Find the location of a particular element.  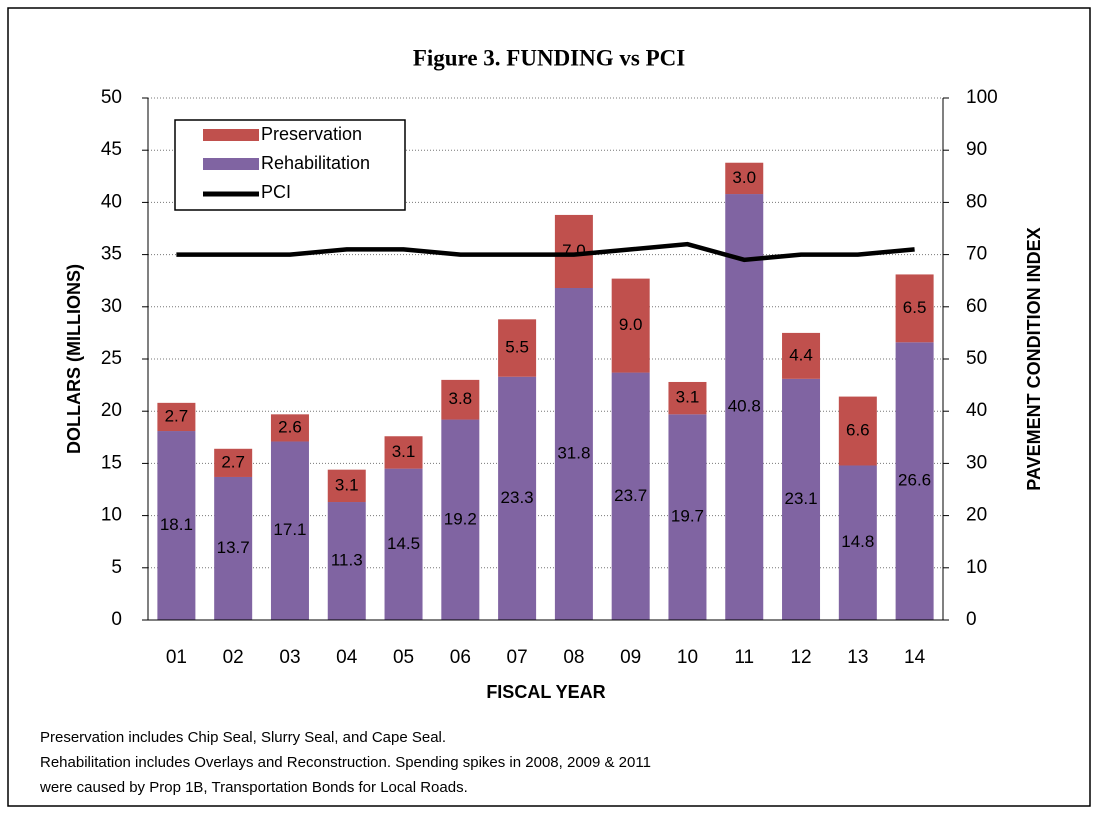

y-tick-label: 50 is located at coordinates (111, 97).